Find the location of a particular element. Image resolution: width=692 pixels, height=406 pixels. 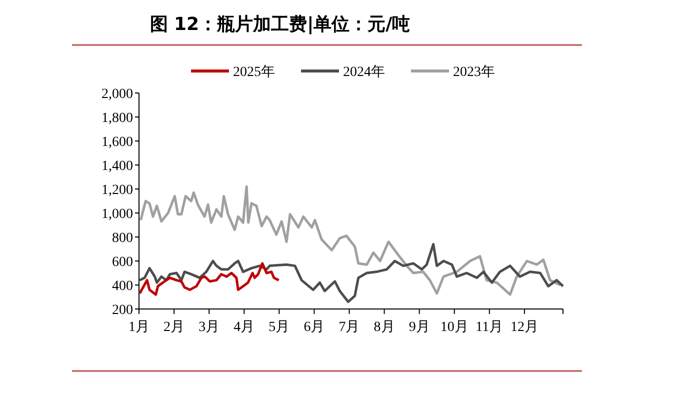

legend-label: 2024年 is located at coordinates (364, 72).